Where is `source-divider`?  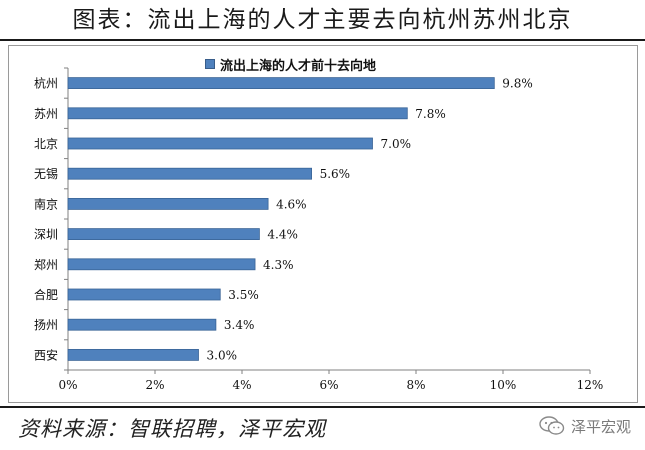
source-divider is located at coordinates (322, 407).